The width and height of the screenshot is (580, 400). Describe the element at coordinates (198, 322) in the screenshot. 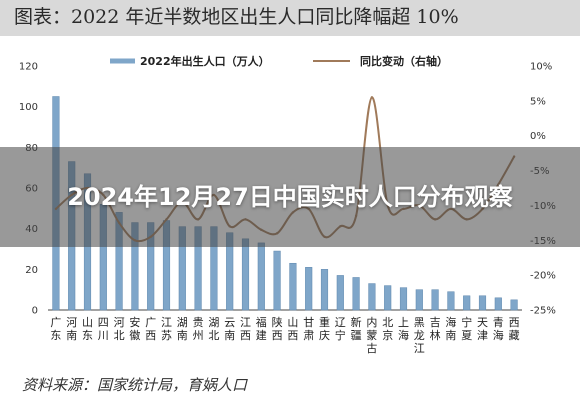

I see `category-label: 贵` at that location.